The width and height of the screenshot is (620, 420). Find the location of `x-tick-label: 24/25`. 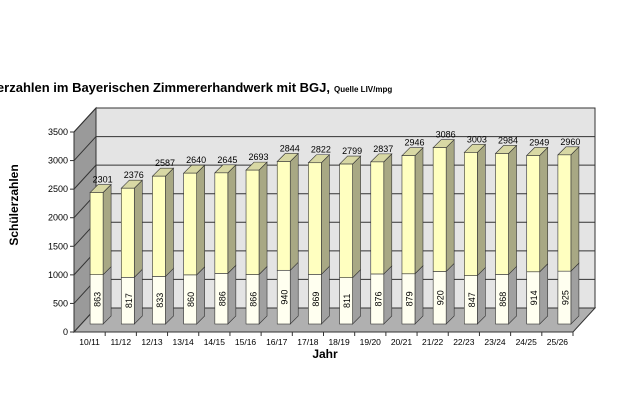

x-tick-label: 24/25 is located at coordinates (527, 342).